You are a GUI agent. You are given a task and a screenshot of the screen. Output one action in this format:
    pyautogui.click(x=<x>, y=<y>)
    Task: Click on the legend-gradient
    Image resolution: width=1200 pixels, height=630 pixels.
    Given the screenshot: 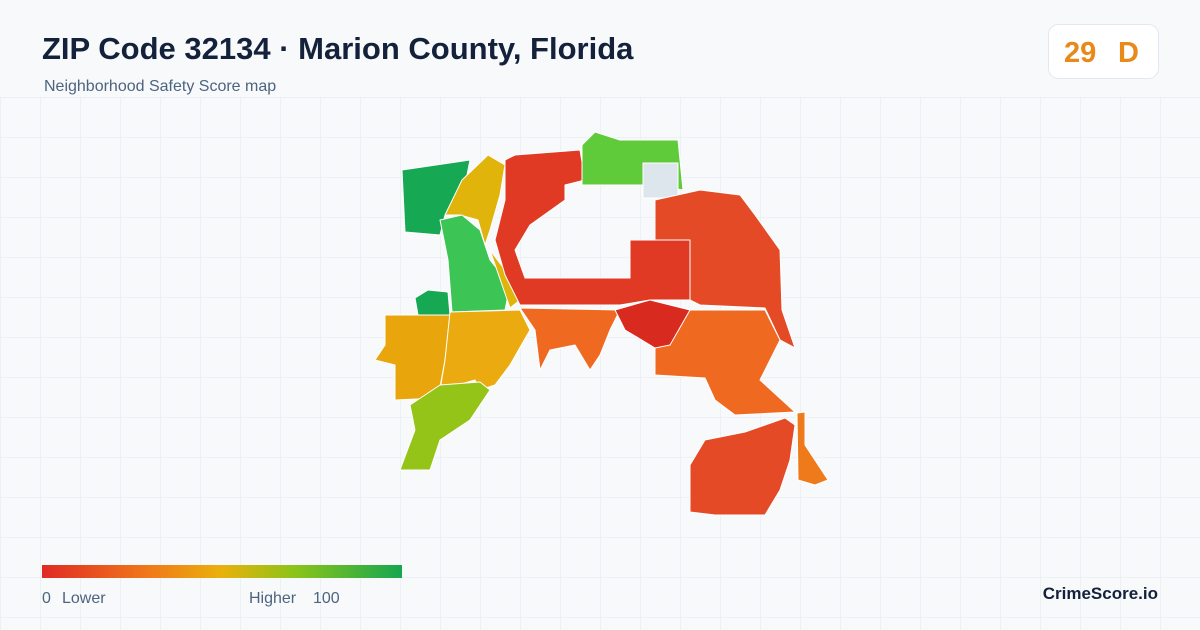 What is the action you would take?
    pyautogui.click(x=222, y=571)
    